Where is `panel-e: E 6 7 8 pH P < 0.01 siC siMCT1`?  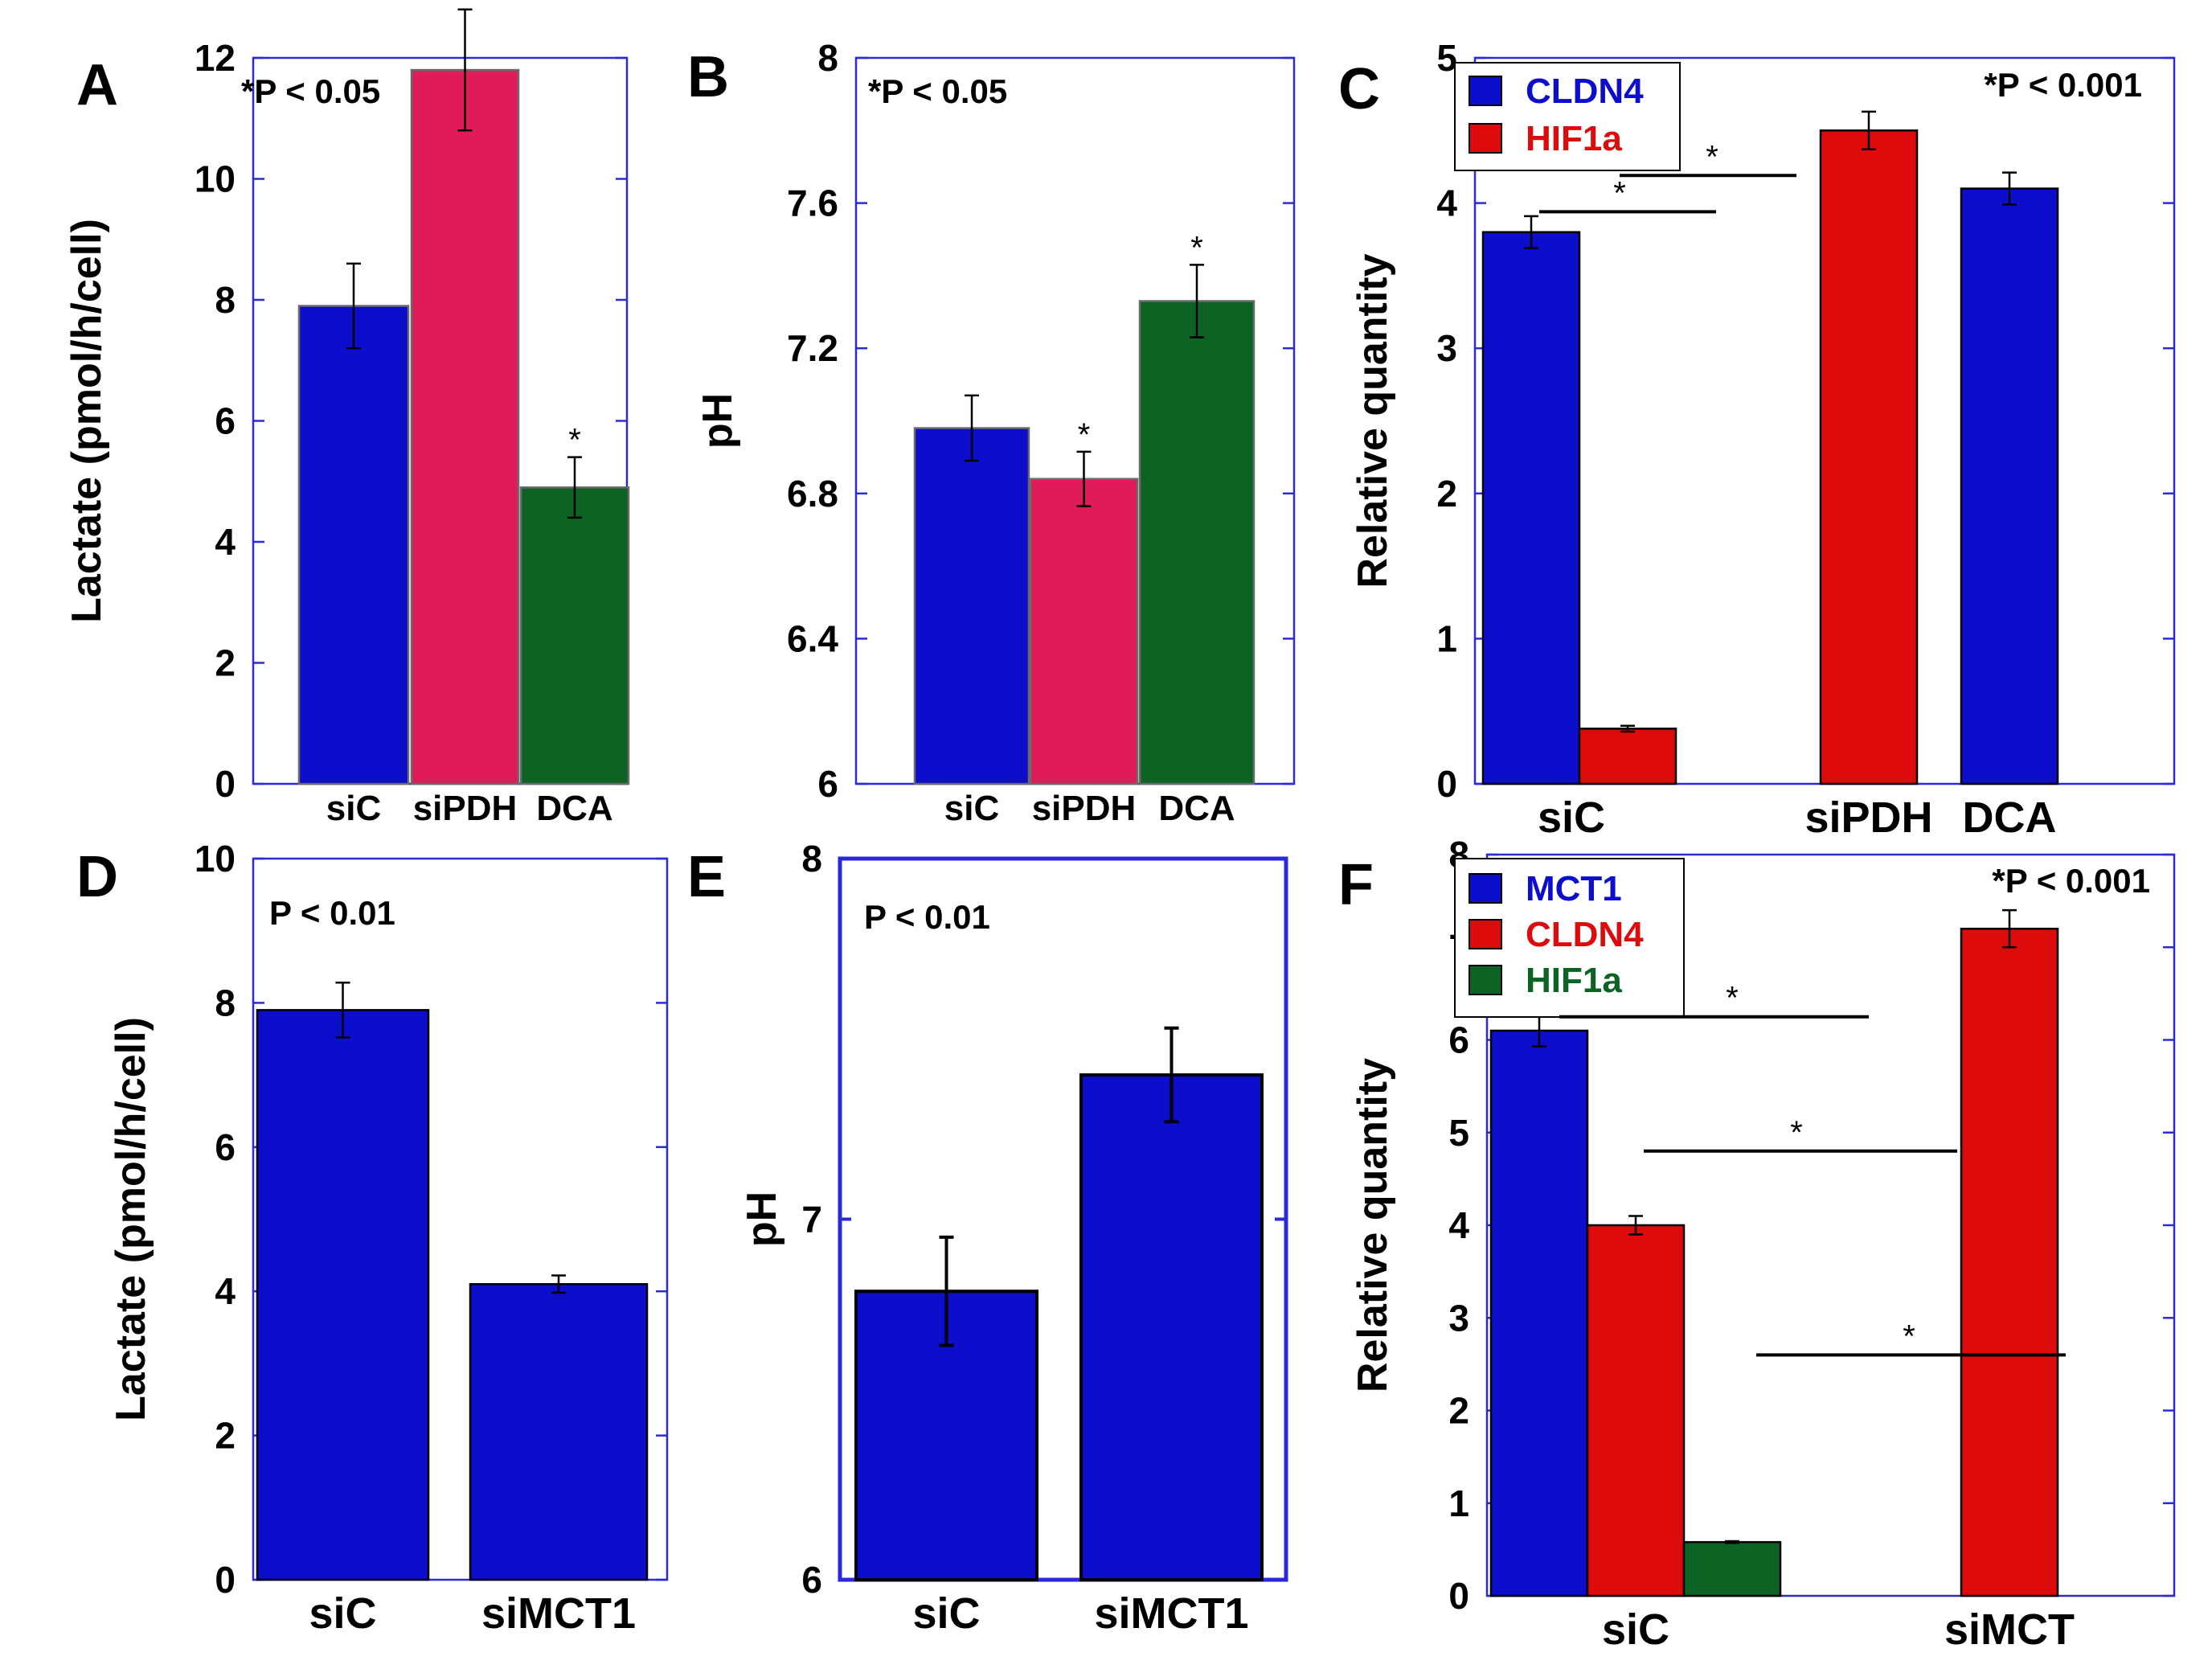
panel-e: E 6 7 8 pH P < 0.01 siC siMCT1 is located at coordinates (988, 1238).